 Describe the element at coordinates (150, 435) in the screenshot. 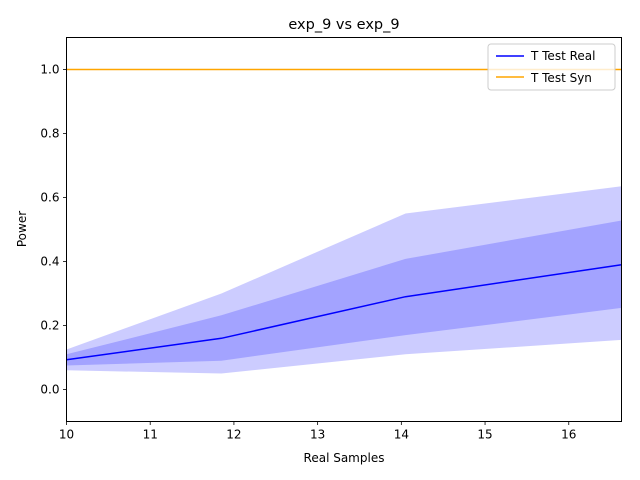

I see `x-tick-label: 11` at that location.